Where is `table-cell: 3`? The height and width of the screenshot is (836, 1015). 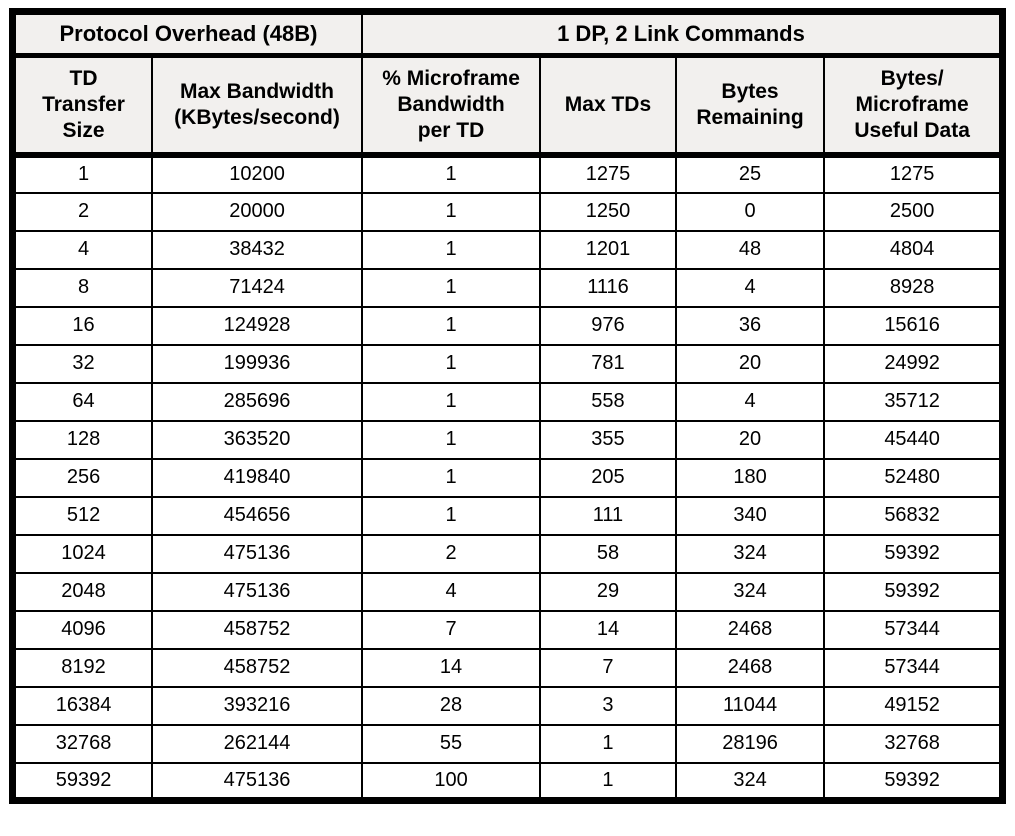 table-cell: 3 is located at coordinates (608, 705).